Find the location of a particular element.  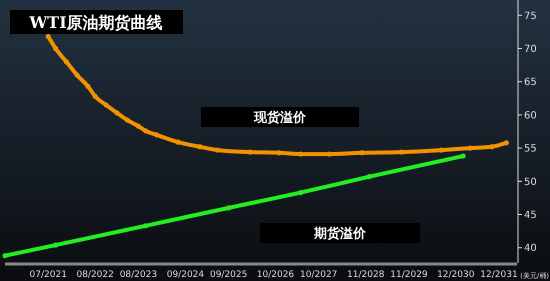

y-tick-label: 60 is located at coordinates (530, 116).